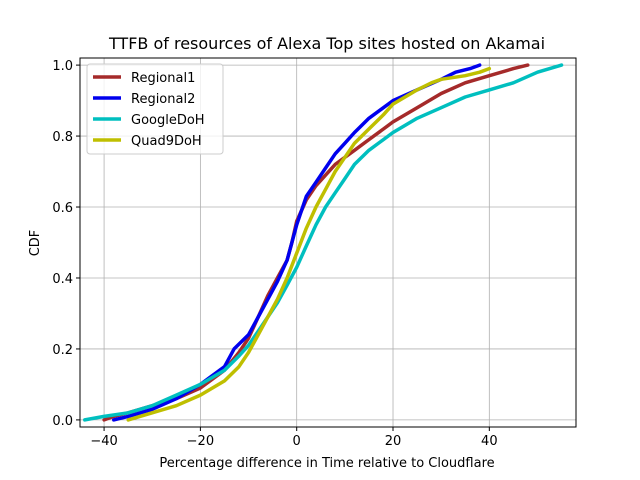 This screenshot has height=480, width=640. Describe the element at coordinates (166, 141) in the screenshot. I see `legend-label-quad9doh: Quad9DoH` at that location.